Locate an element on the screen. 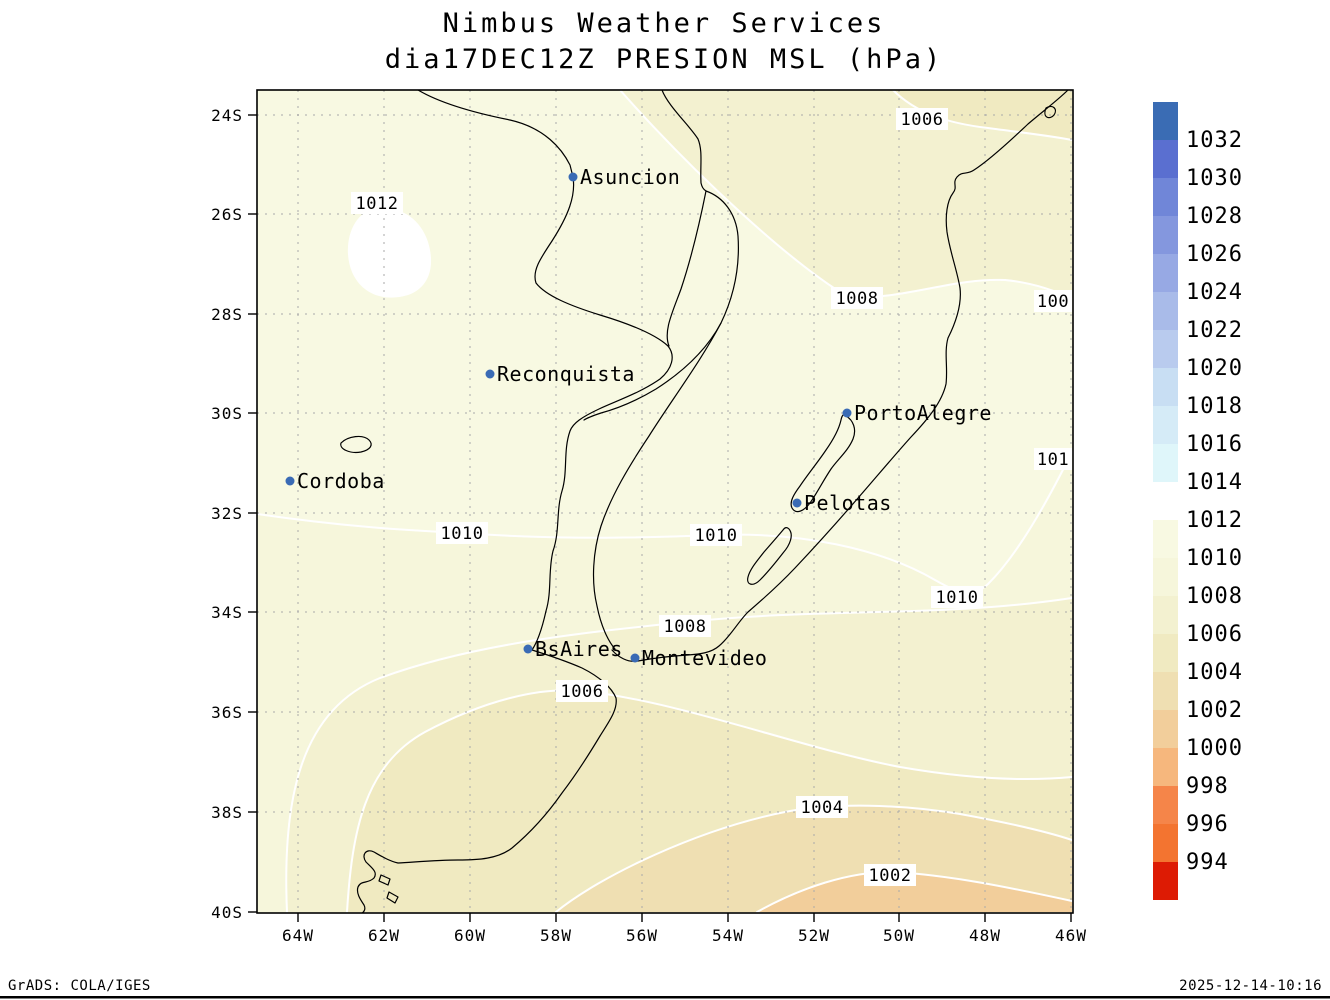 This screenshot has width=1330, height=1000. isobar-label-text: 100 is located at coordinates (1053, 302).